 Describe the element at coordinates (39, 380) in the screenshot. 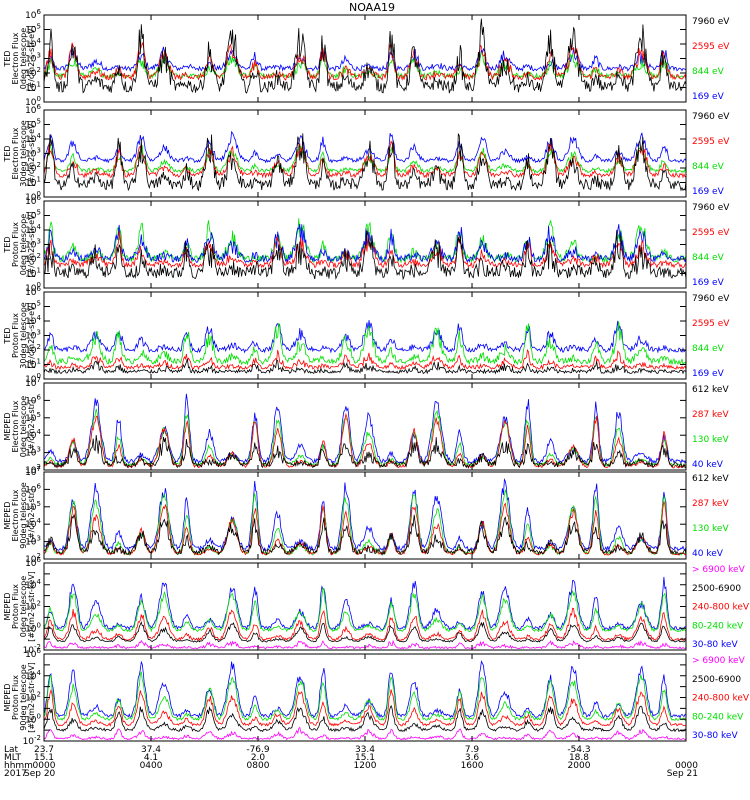

I see `y-tick-exponent: 7` at that location.